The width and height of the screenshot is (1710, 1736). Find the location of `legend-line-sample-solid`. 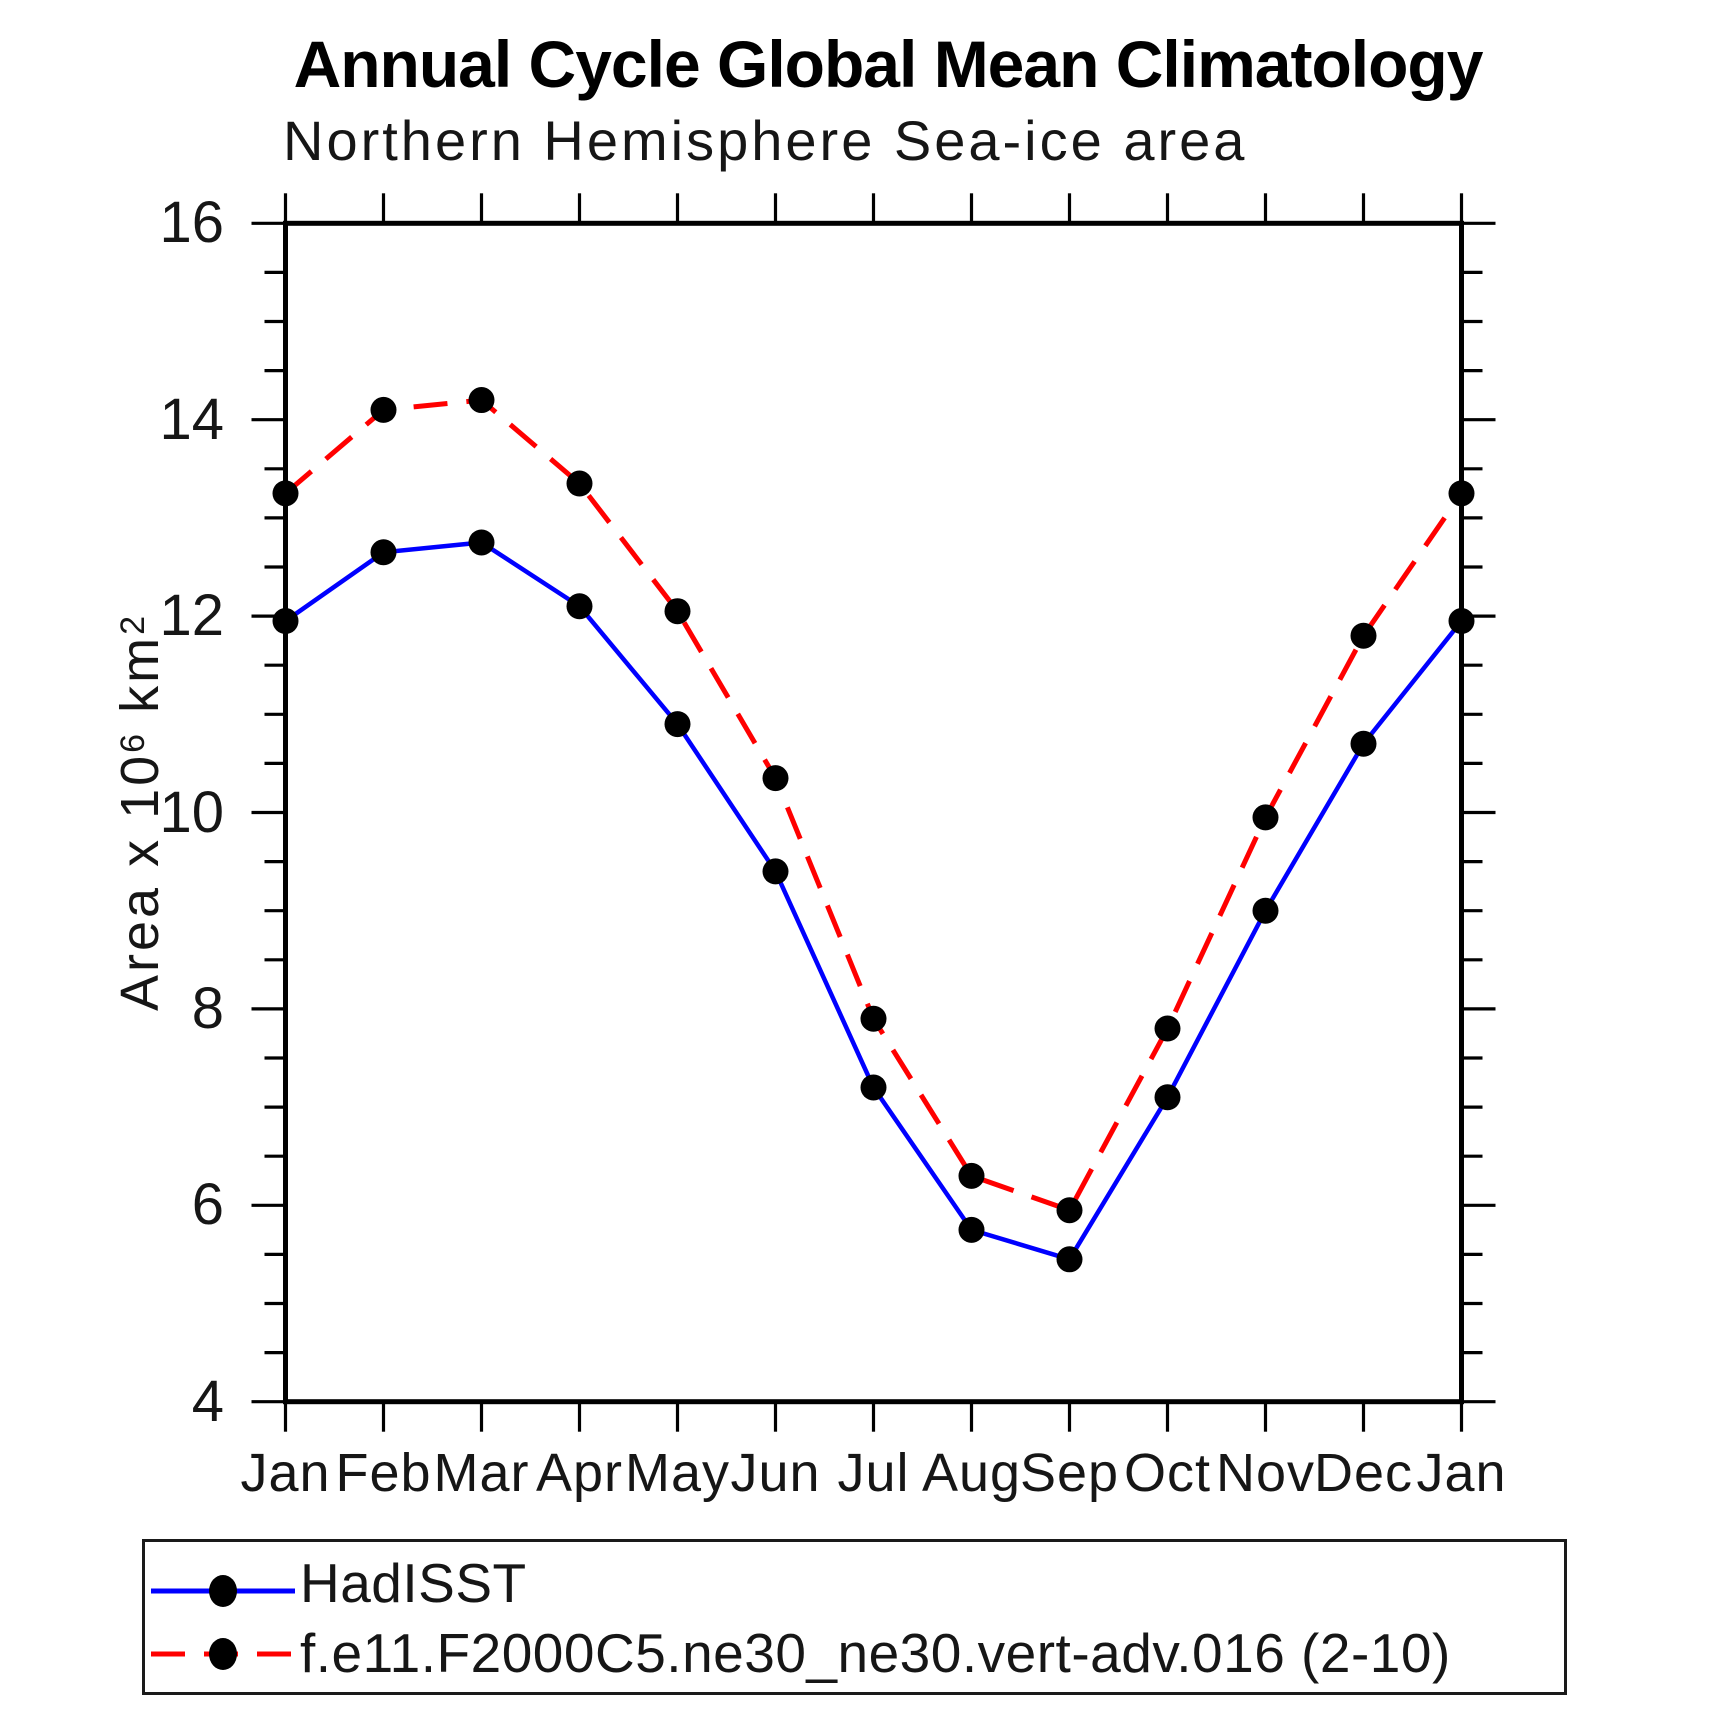

legend-line-sample-solid is located at coordinates (223, 1591).